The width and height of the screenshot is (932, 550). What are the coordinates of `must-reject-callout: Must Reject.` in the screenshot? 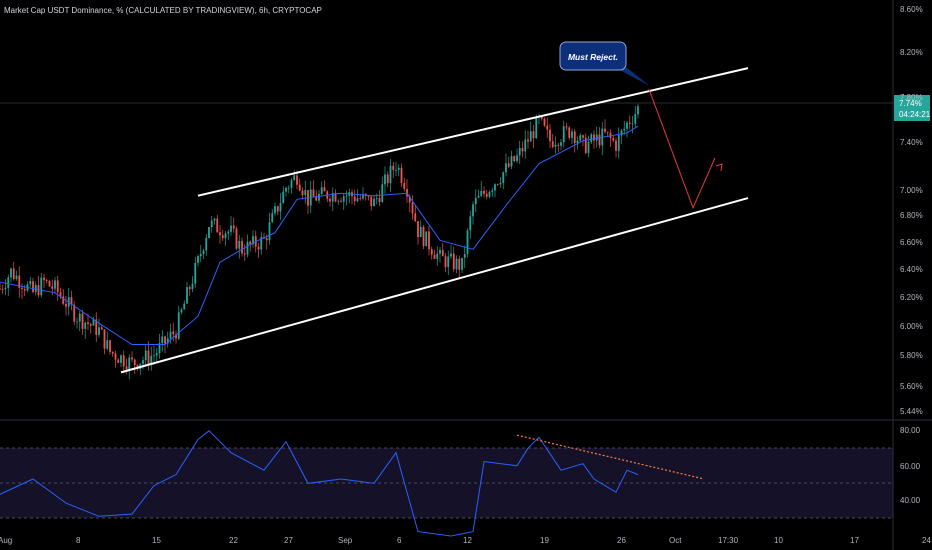 It's located at (604, 63).